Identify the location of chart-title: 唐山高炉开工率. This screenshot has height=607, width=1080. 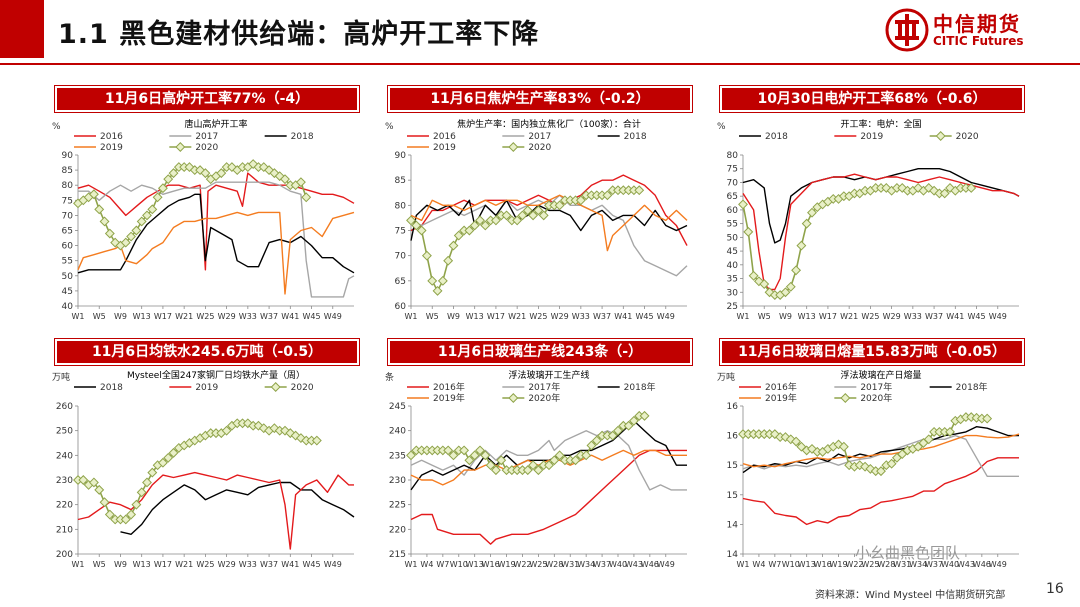
(215, 124).